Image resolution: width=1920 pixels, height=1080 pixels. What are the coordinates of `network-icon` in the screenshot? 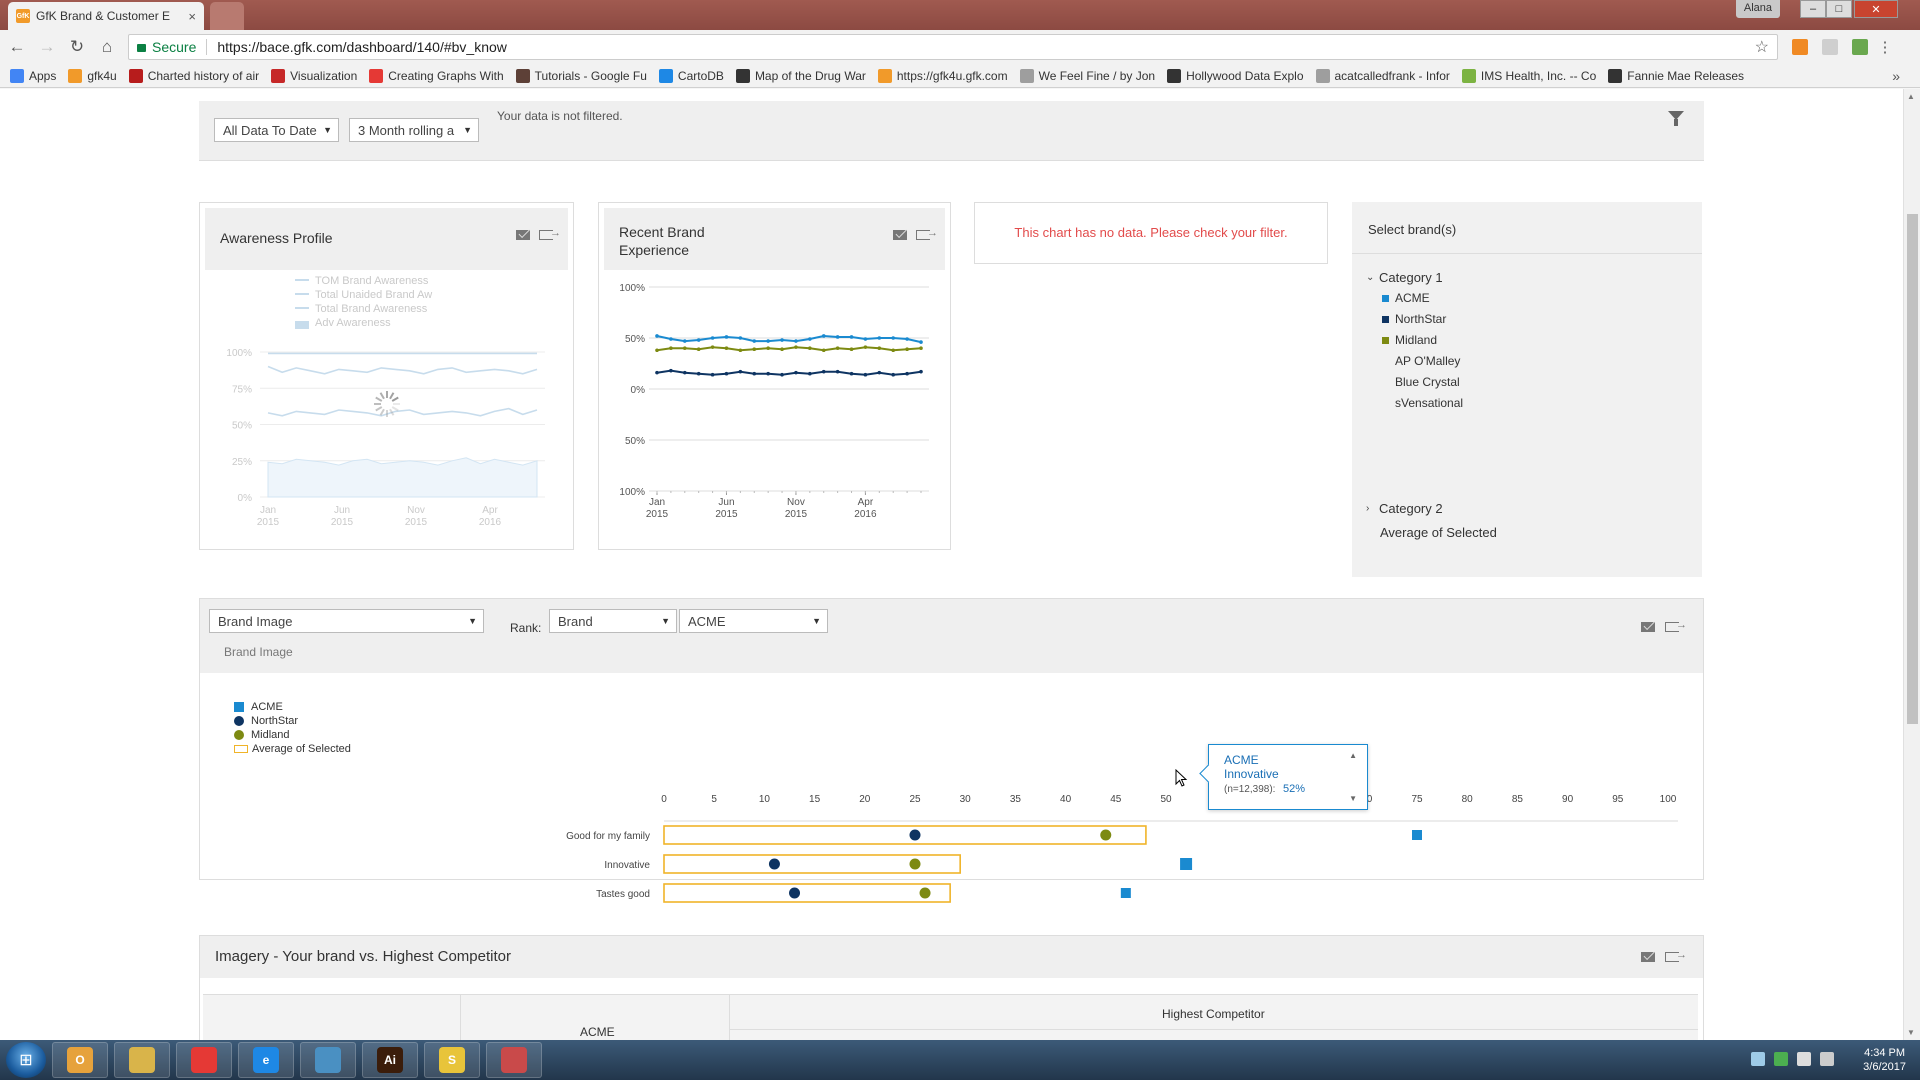 It's located at (1827, 1059).